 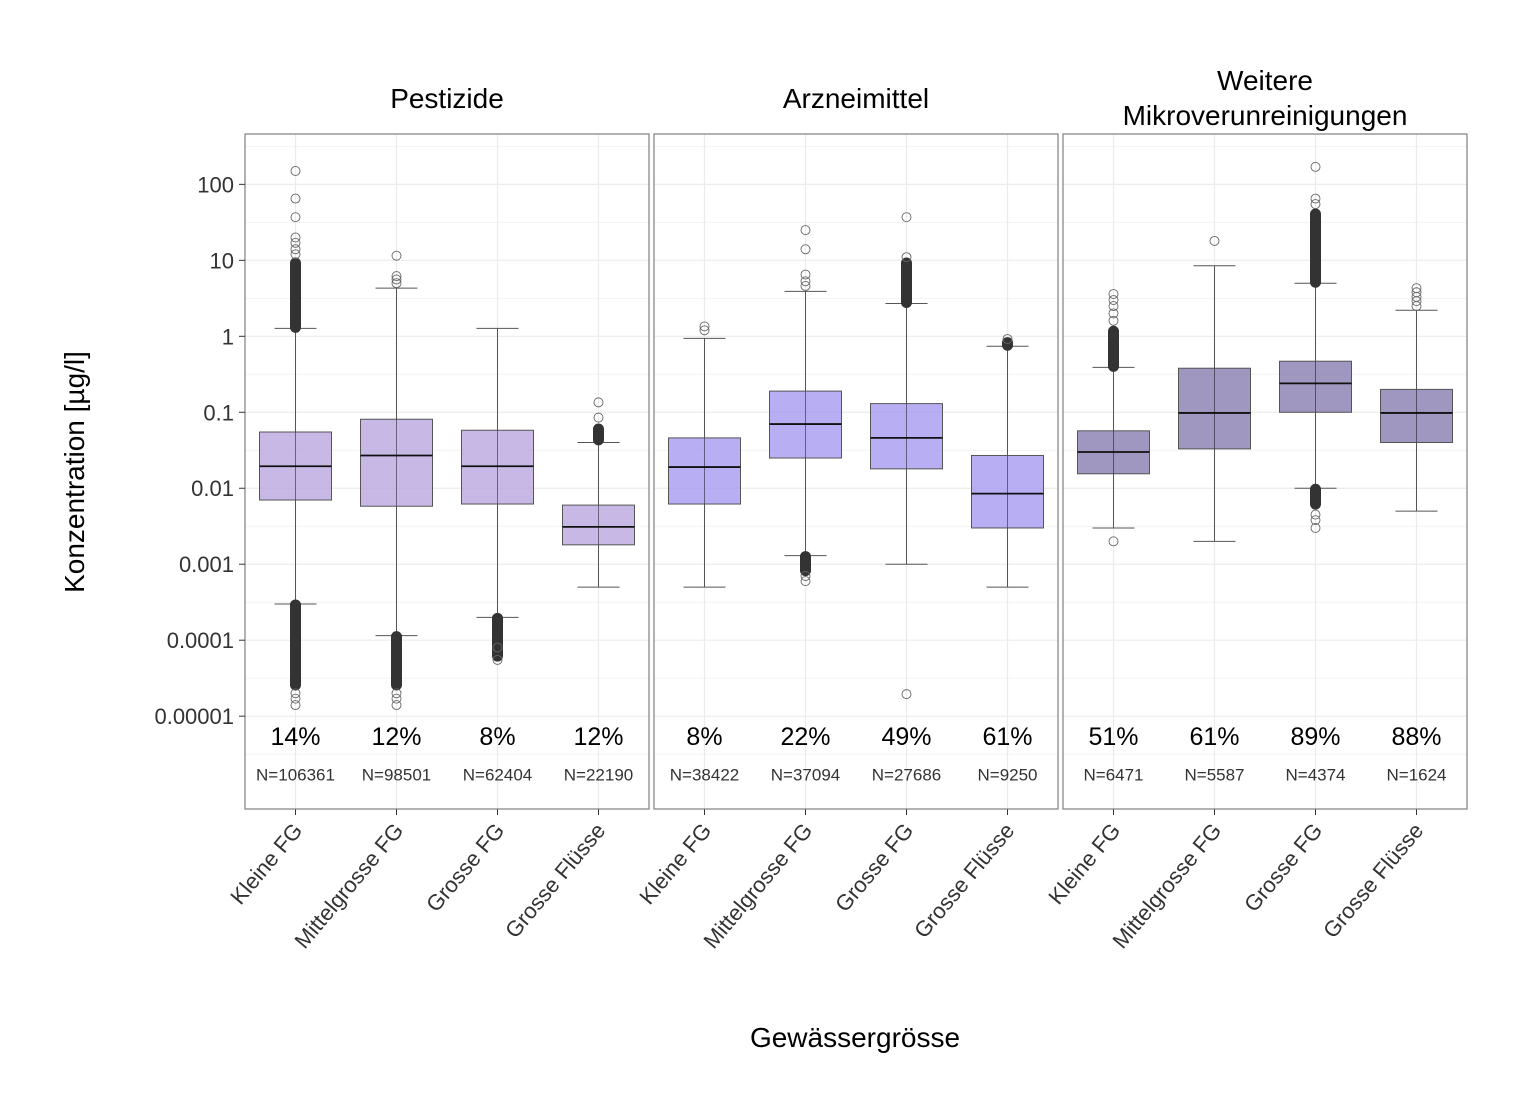 I want to click on facet-title: Weitere, so click(x=1265, y=80).